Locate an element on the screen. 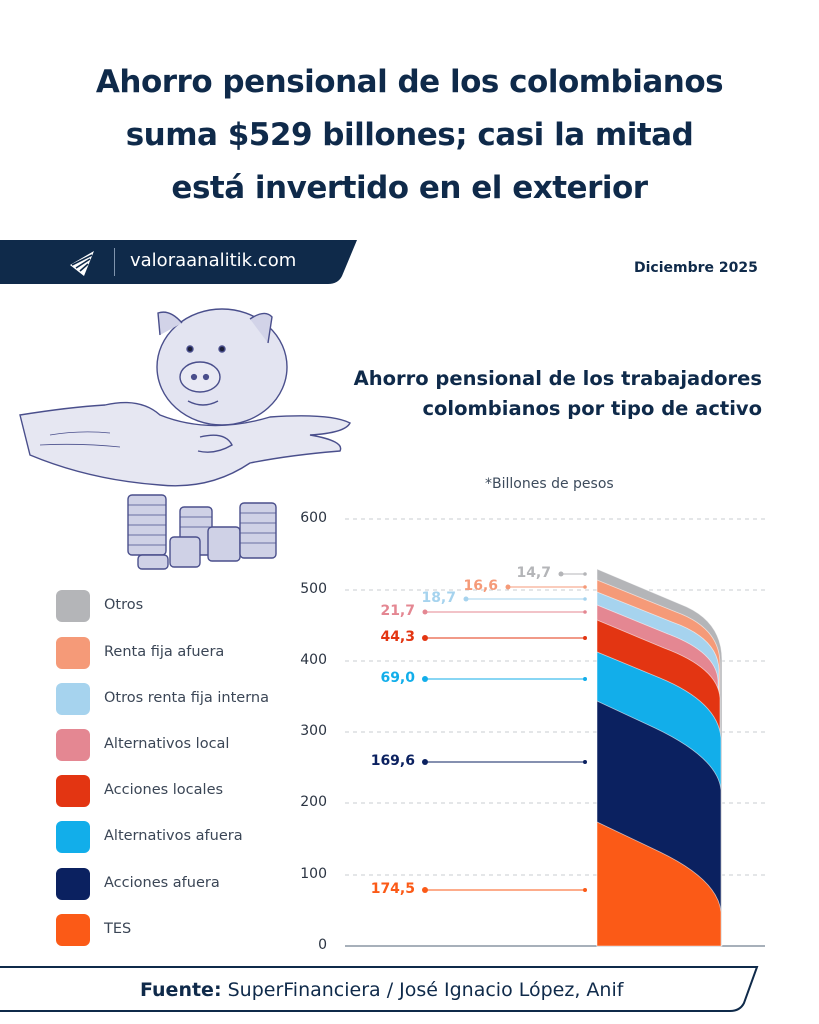 This screenshot has width=819, height=1024. brand-separator is located at coordinates (114, 262).